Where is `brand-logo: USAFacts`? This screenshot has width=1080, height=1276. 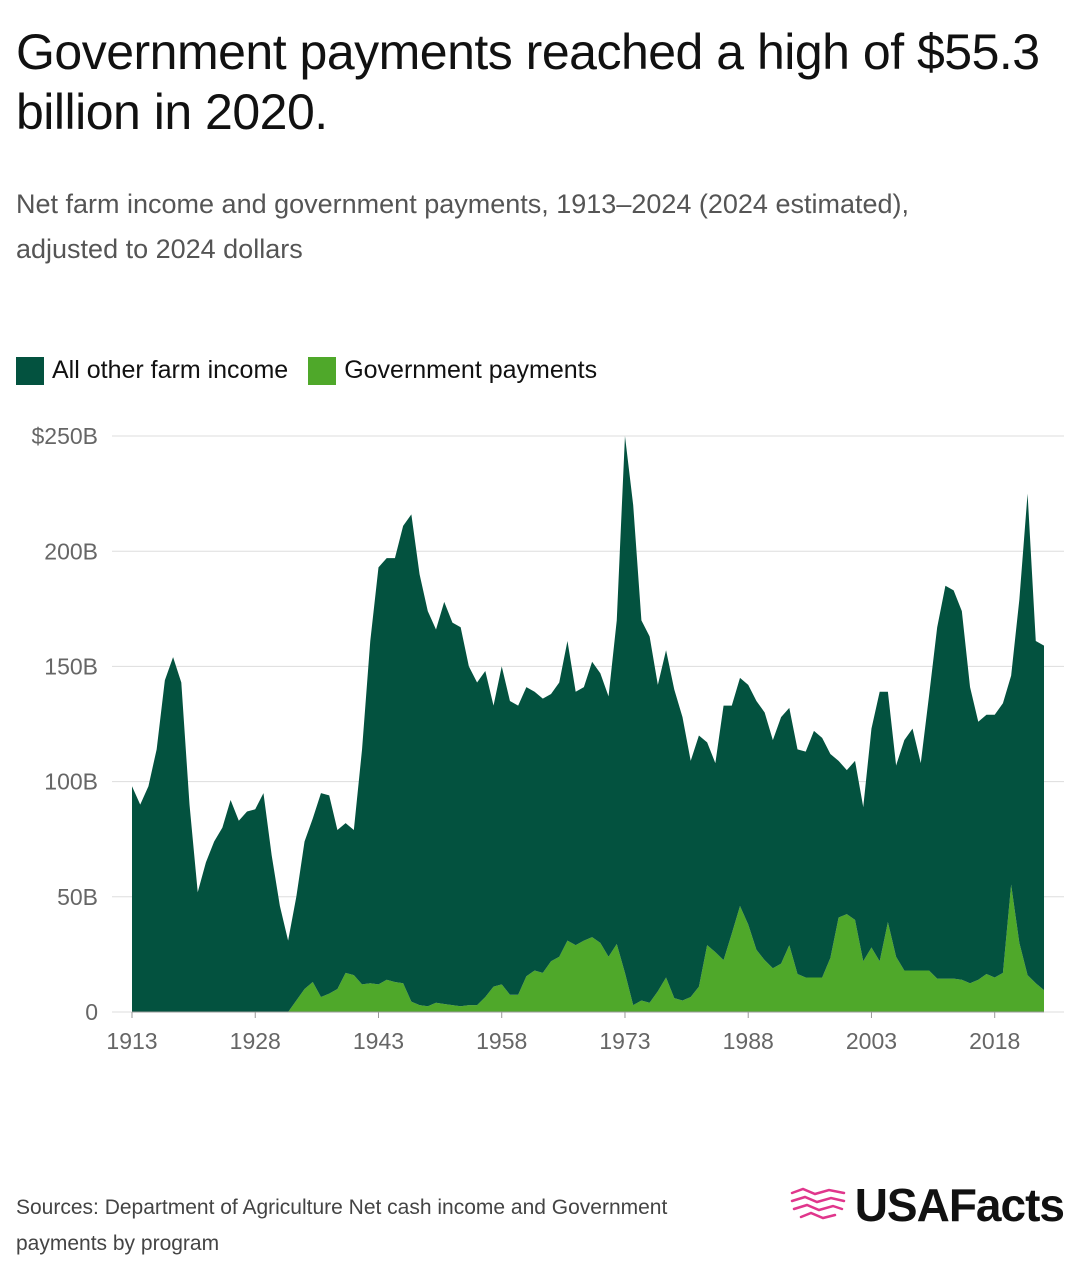 brand-logo: USAFacts is located at coordinates (927, 1205).